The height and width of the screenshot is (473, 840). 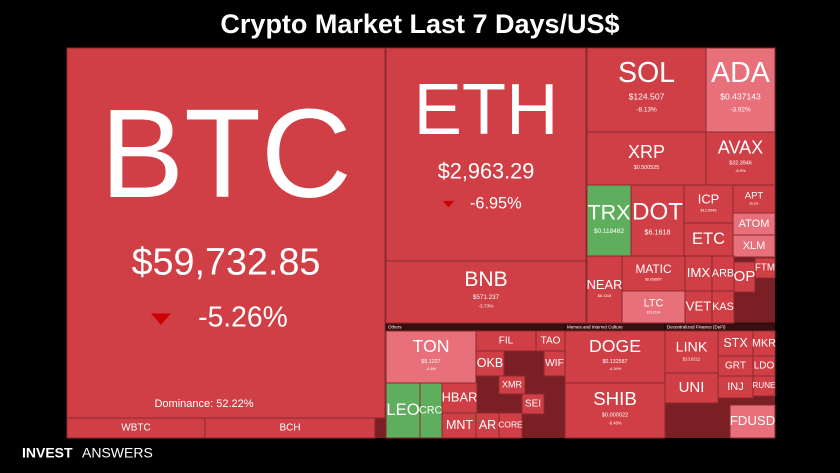 What do you see at coordinates (723, 307) in the screenshot?
I see `tile-label: KAS` at bounding box center [723, 307].